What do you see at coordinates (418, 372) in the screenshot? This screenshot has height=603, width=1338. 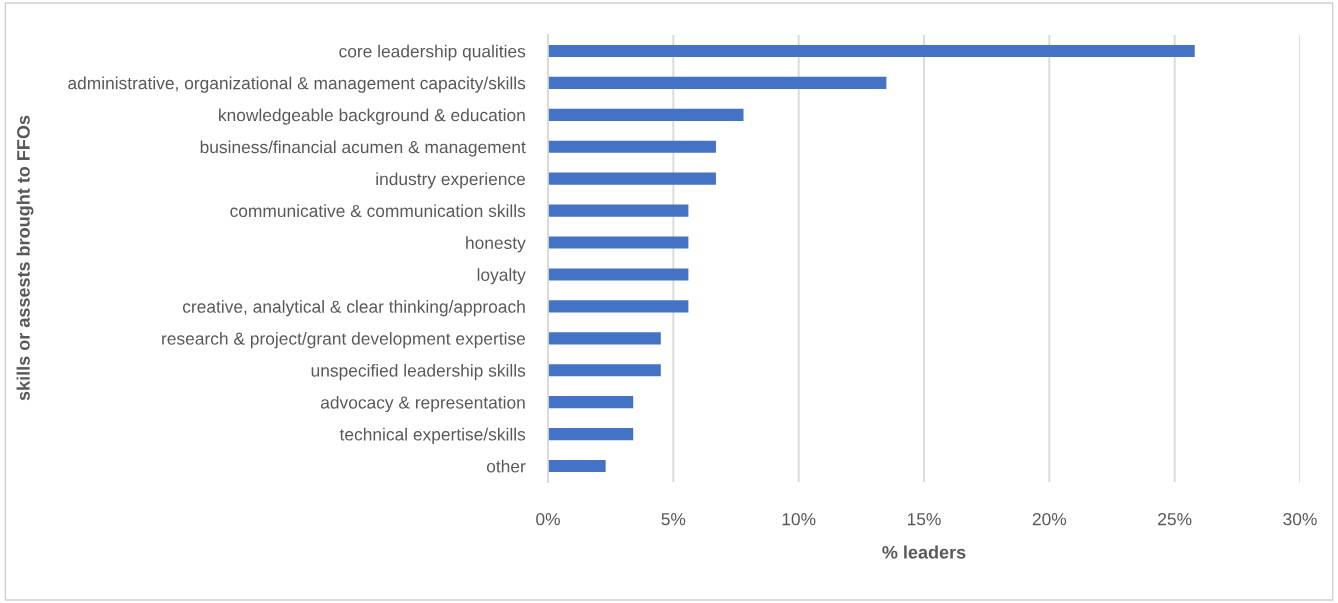 I see `y-tick-label: unspecified leadership skills` at bounding box center [418, 372].